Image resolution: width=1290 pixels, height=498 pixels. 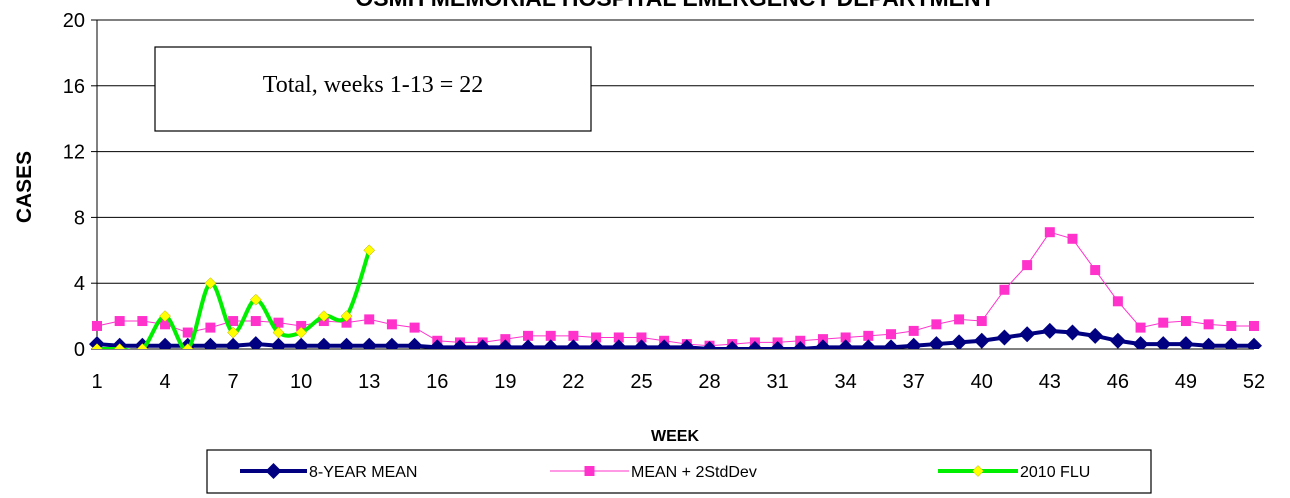 What do you see at coordinates (846, 382) in the screenshot?
I see `x-tick-label: 34` at bounding box center [846, 382].